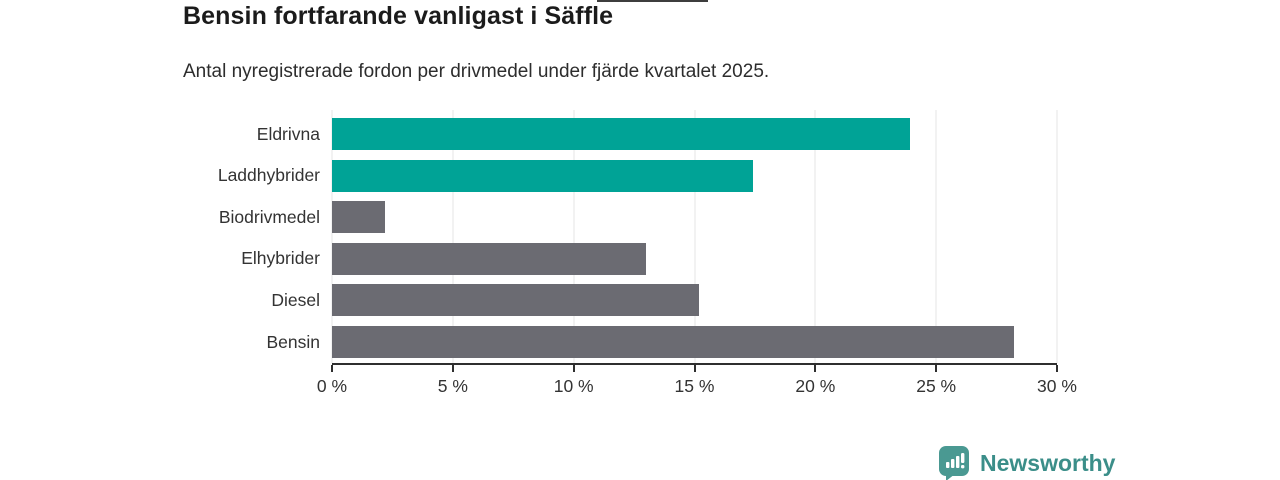  What do you see at coordinates (398, 16) in the screenshot?
I see `chart-title: Bensin fortfarande vanligast i Säffle` at bounding box center [398, 16].